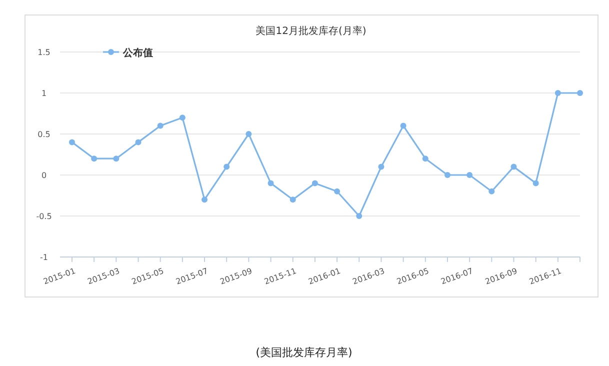 This screenshot has width=609, height=366. Describe the element at coordinates (44, 134) in the screenshot. I see `y-tick-label: 0.5` at that location.